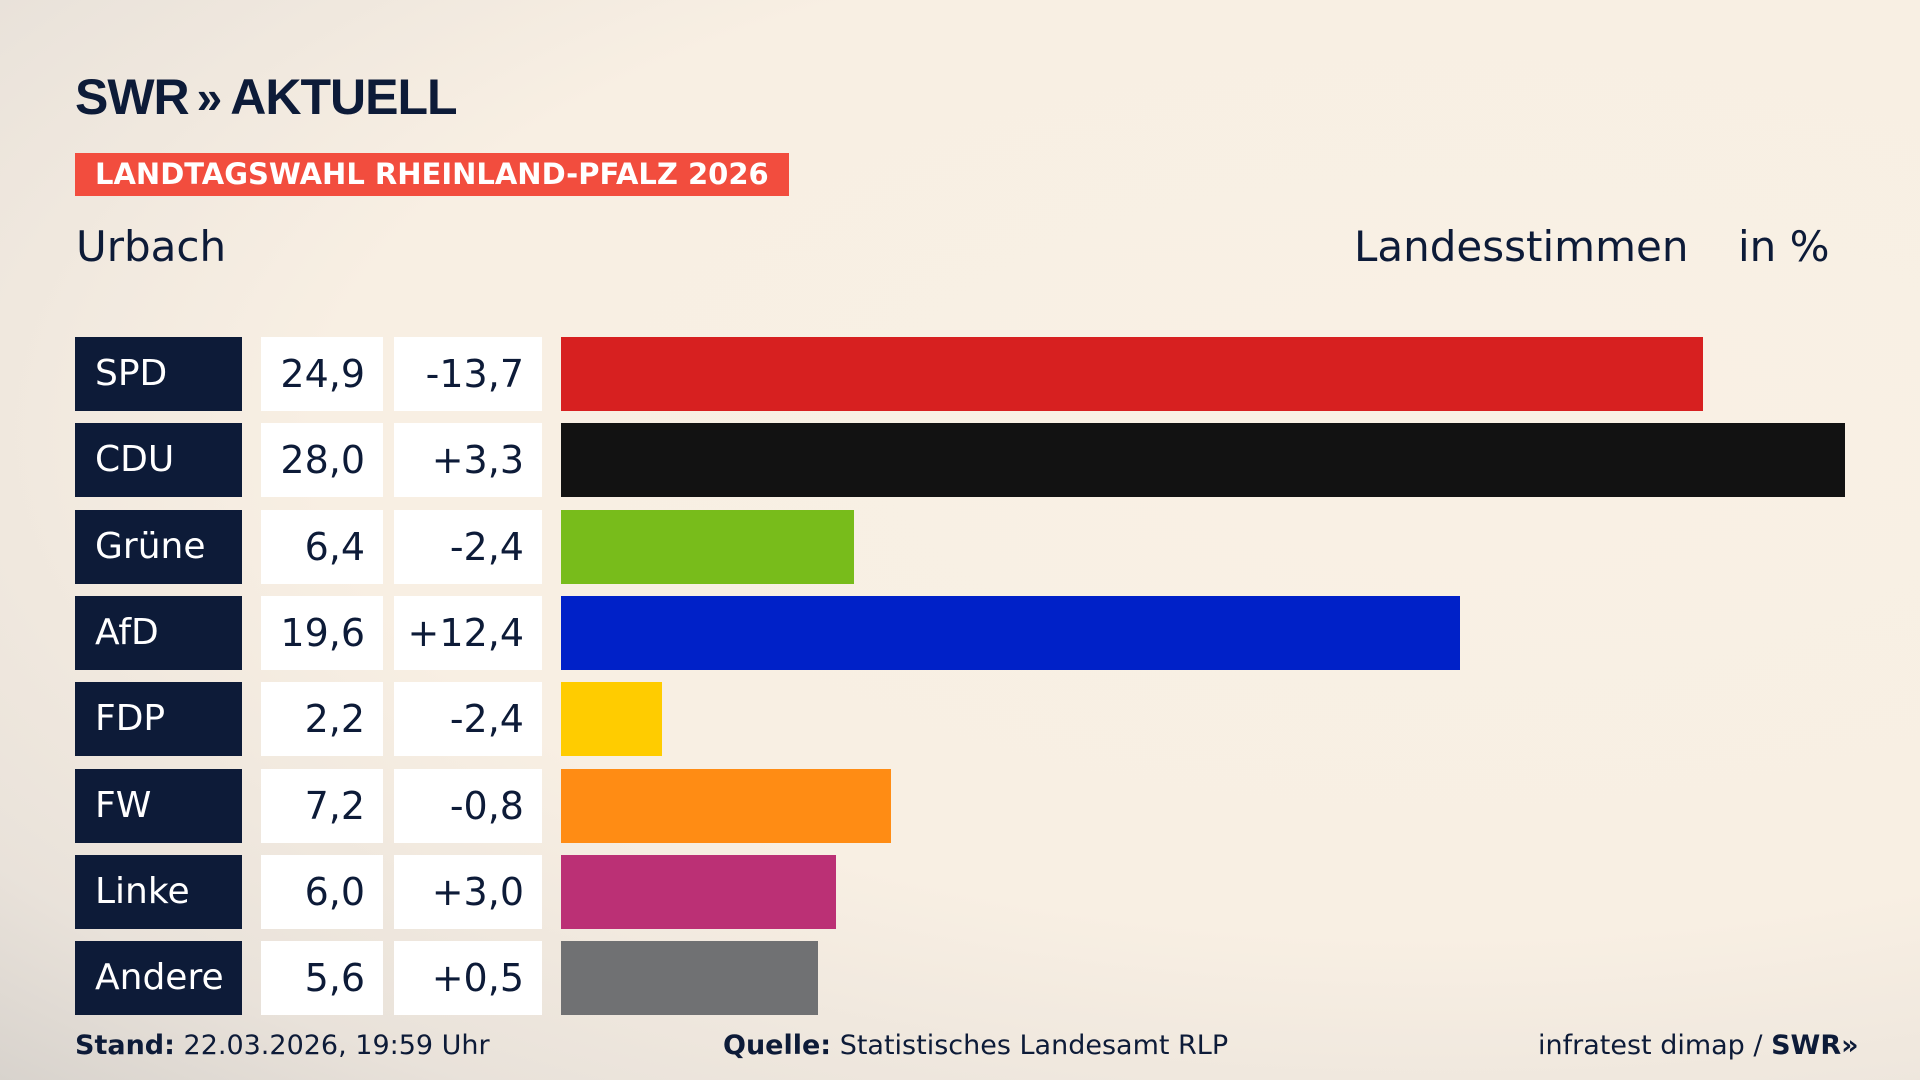 The image size is (1920, 1080). I want to click on party-label: SPD, so click(158, 374).